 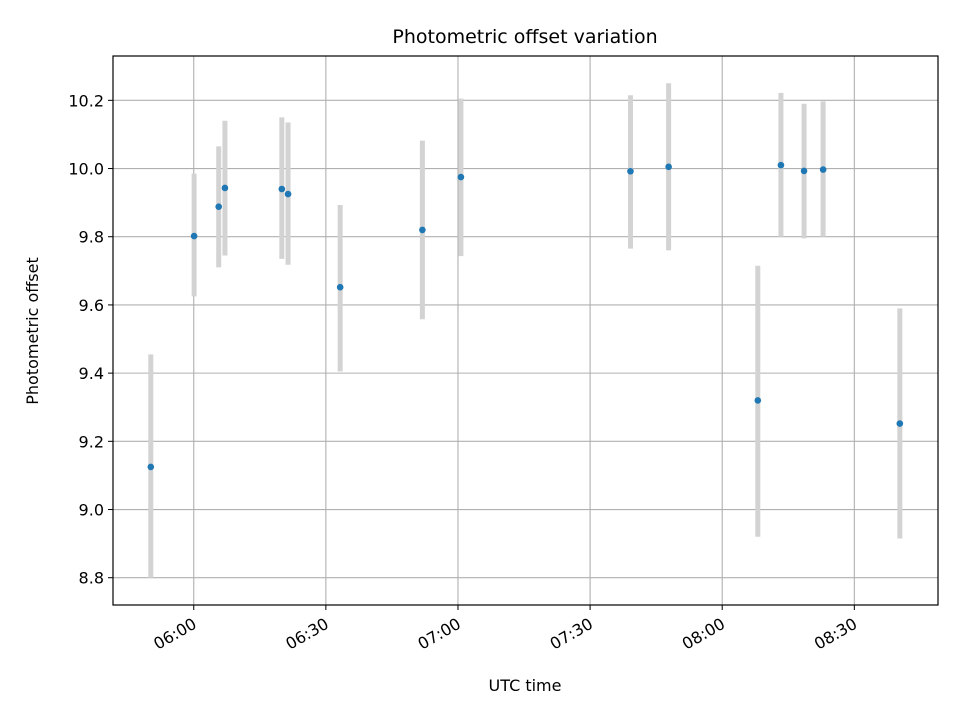 What do you see at coordinates (439, 634) in the screenshot?
I see `x-tick-label: 07:00` at bounding box center [439, 634].